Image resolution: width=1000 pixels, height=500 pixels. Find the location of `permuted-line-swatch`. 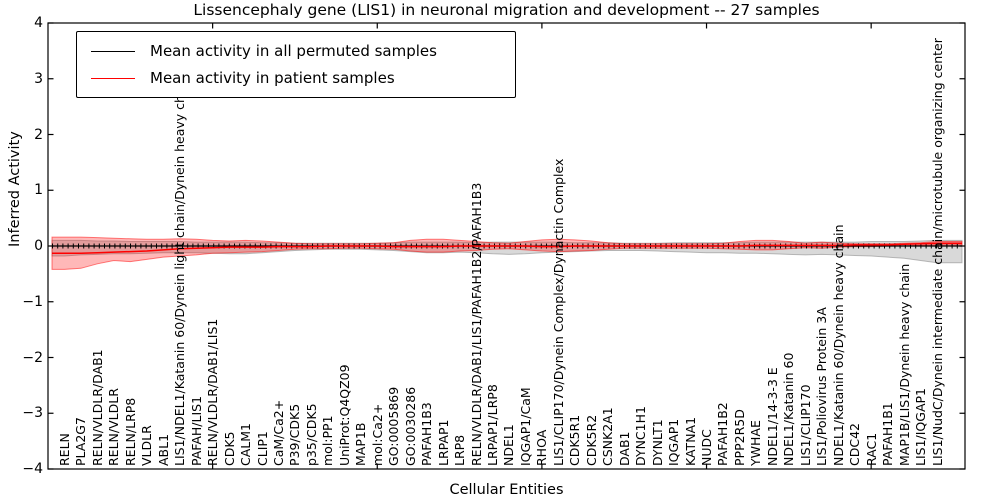

permuted-line-swatch is located at coordinates (113, 51).